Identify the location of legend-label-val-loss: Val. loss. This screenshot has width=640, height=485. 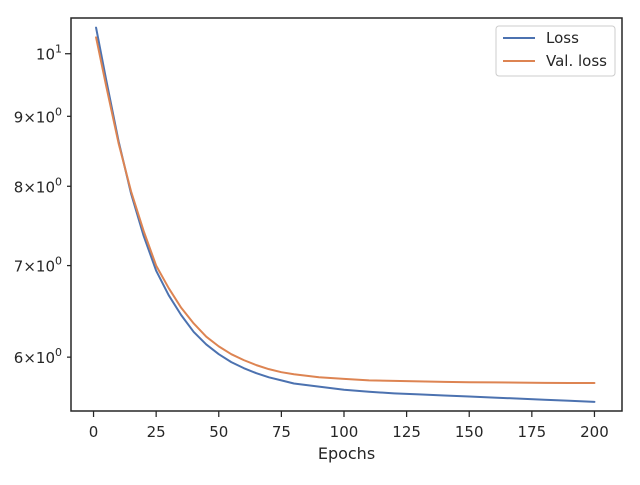
(576, 61).